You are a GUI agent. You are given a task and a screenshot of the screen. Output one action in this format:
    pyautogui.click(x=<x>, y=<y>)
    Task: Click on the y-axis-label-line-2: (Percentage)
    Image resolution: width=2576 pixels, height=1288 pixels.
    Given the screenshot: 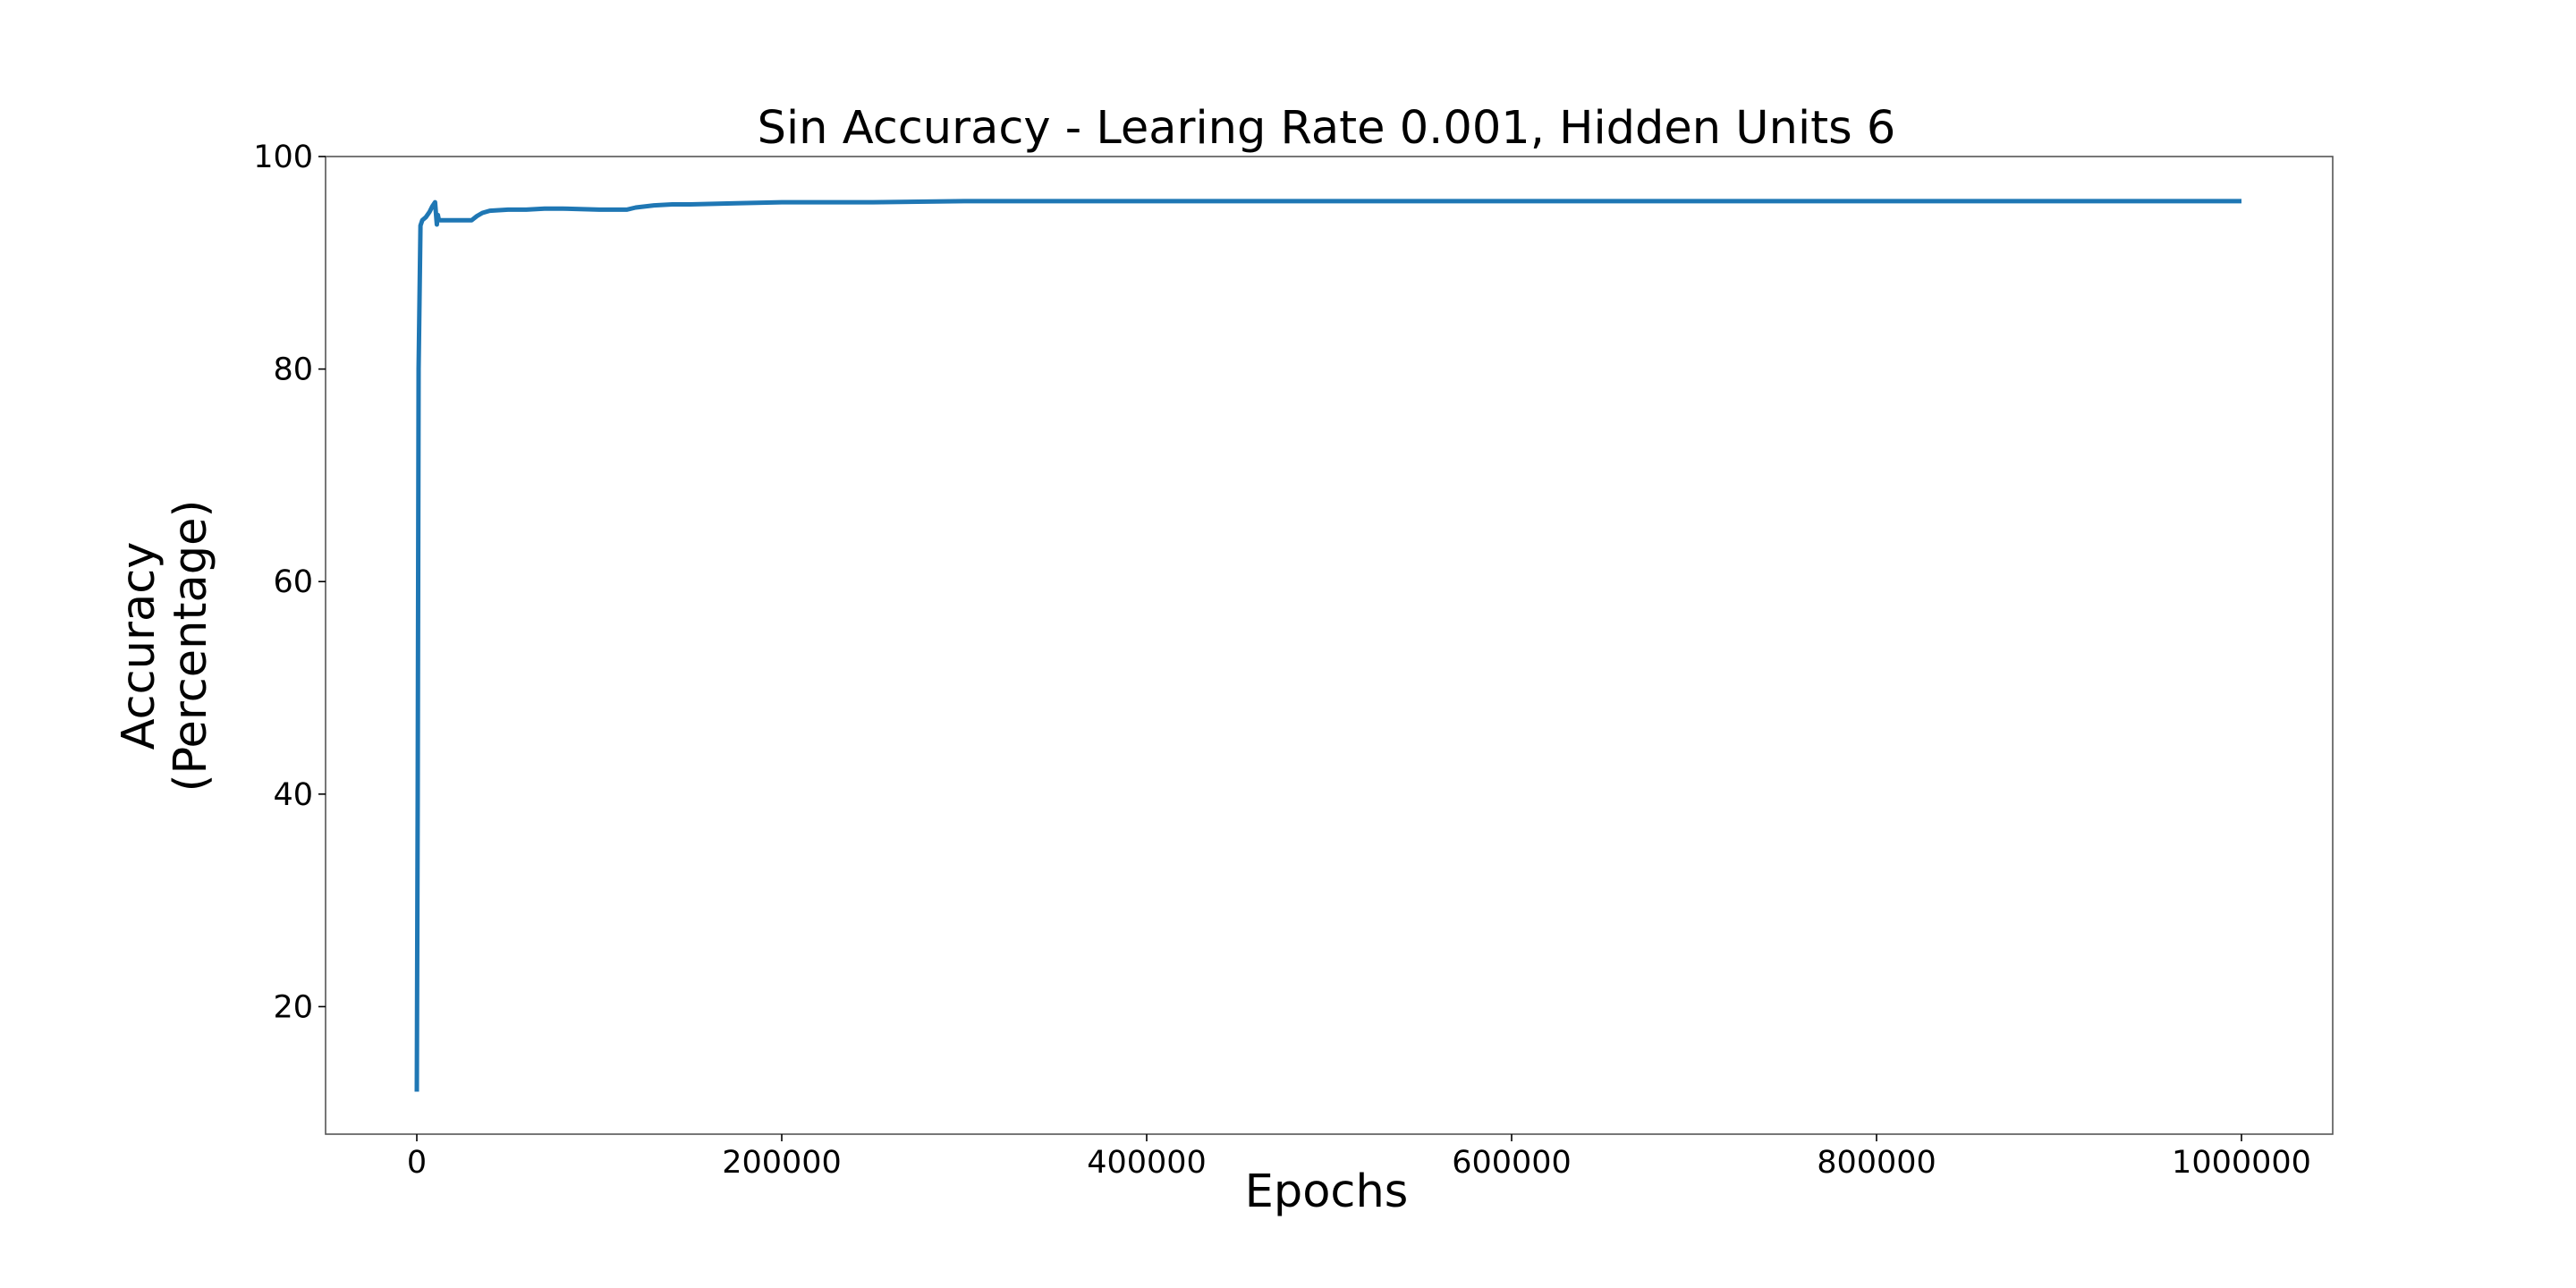 What is the action you would take?
    pyautogui.click(x=191, y=646)
    